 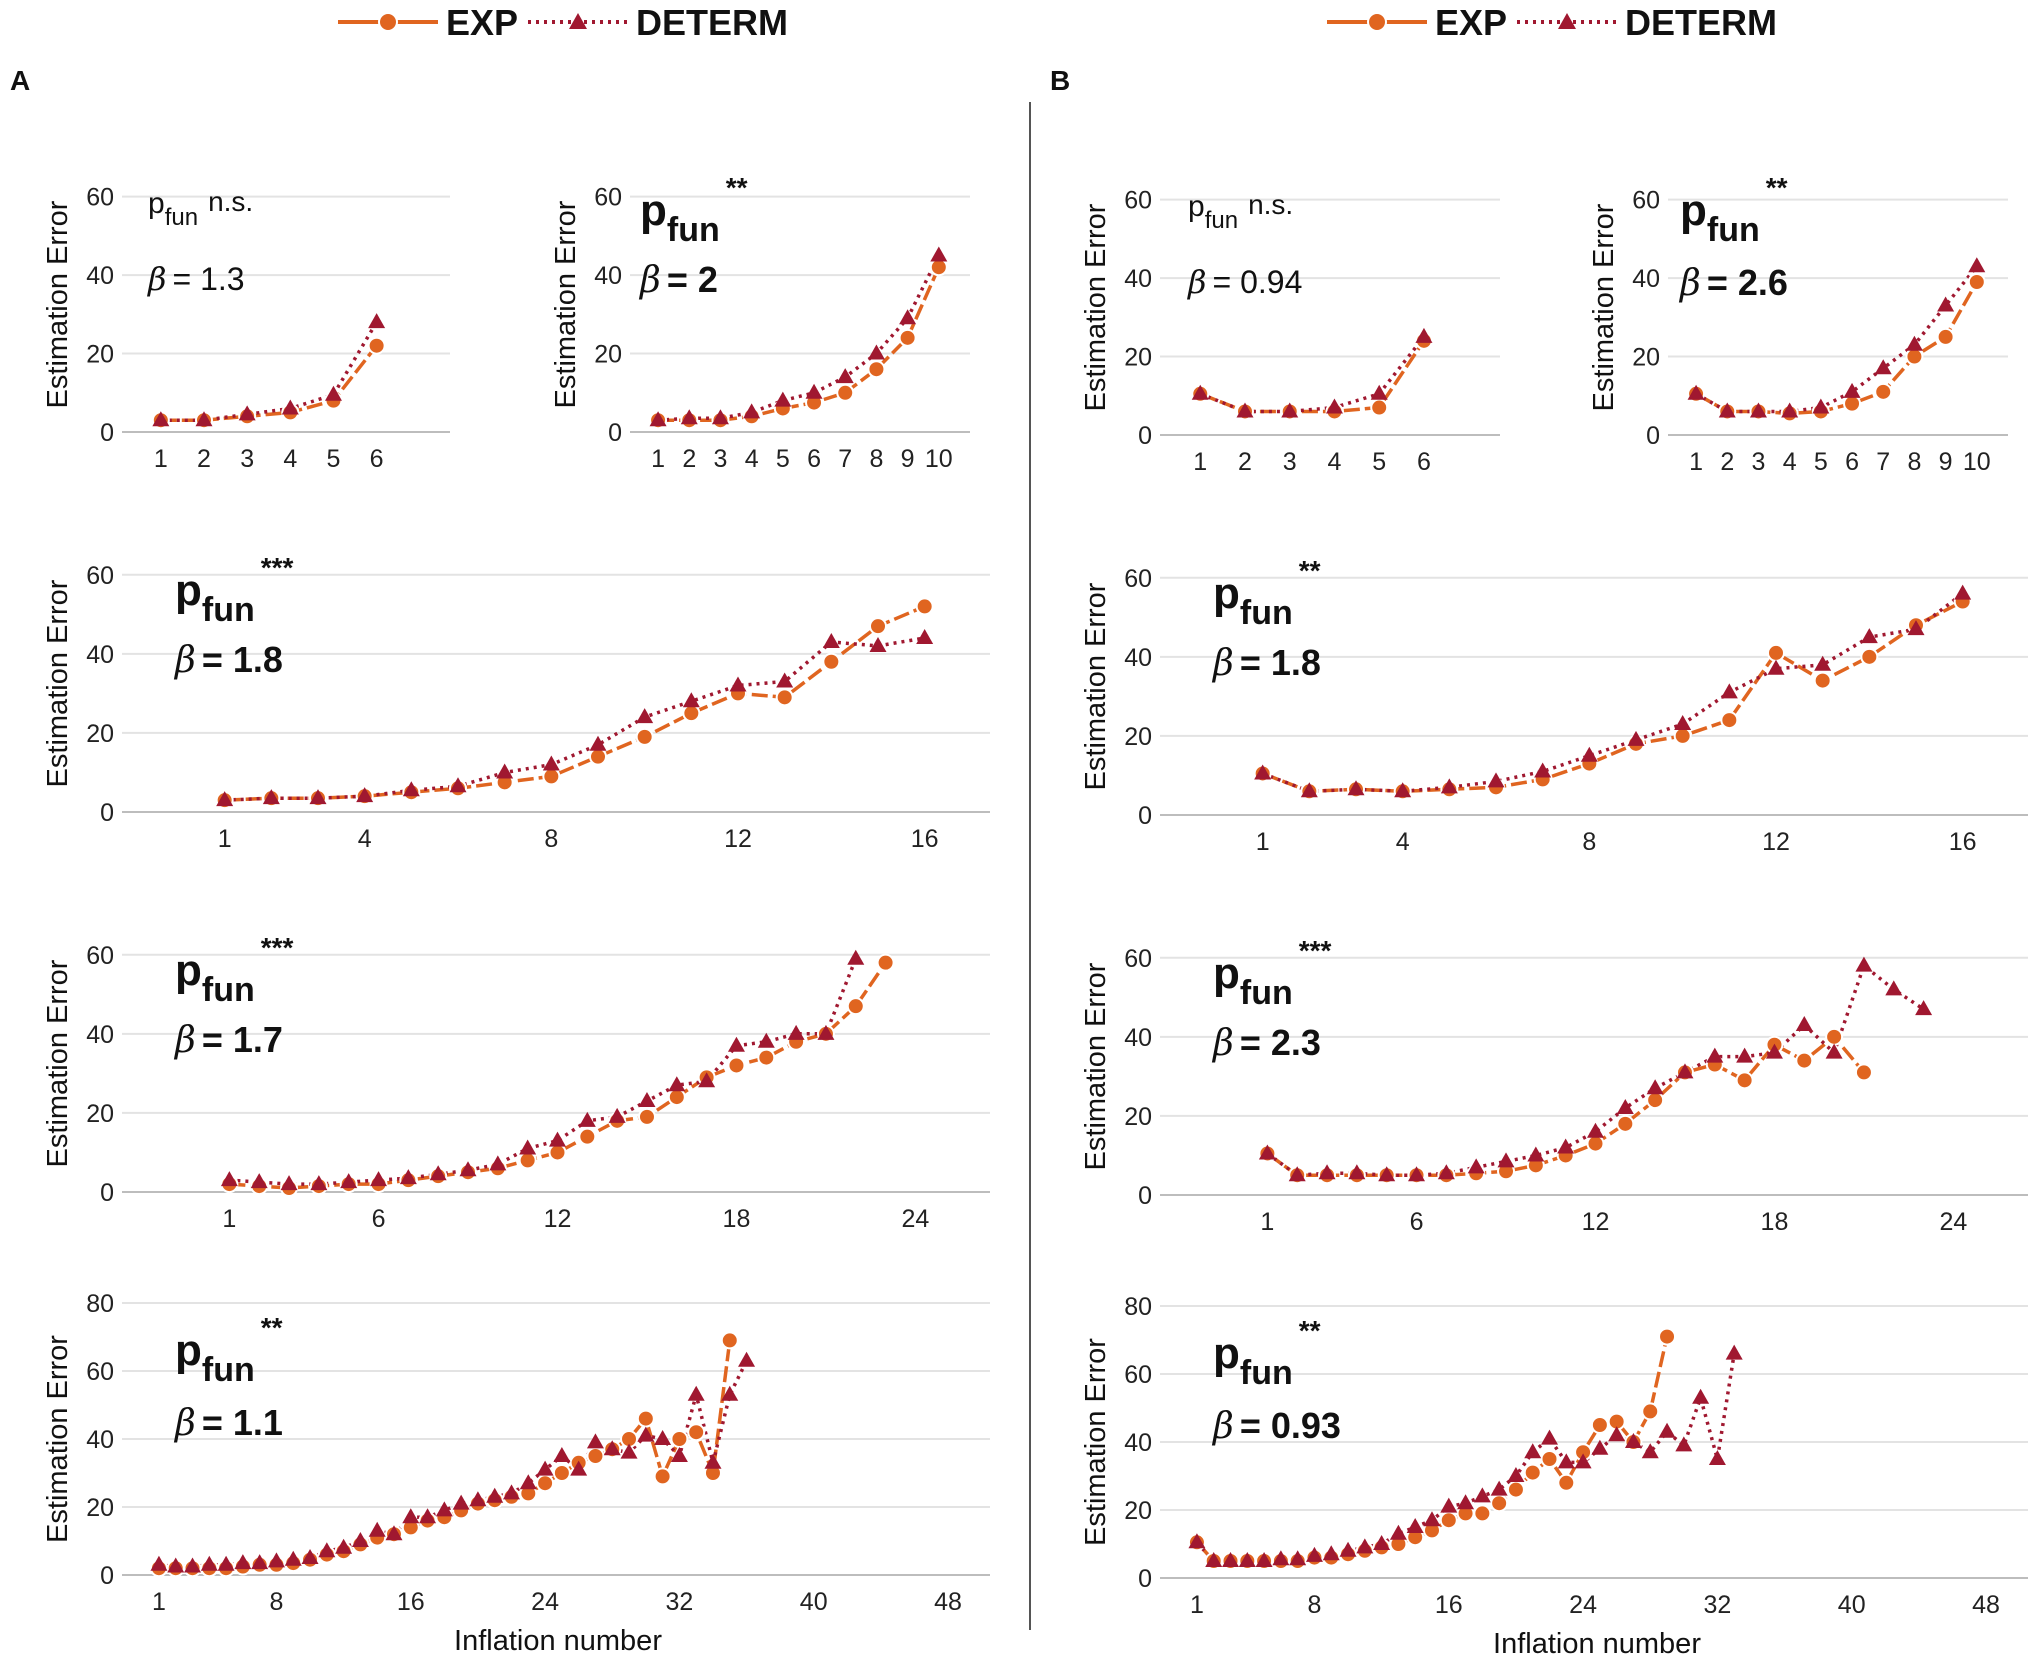 What do you see at coordinates (1727, 462) in the screenshot?
I see `x-tick-label: 2` at bounding box center [1727, 462].